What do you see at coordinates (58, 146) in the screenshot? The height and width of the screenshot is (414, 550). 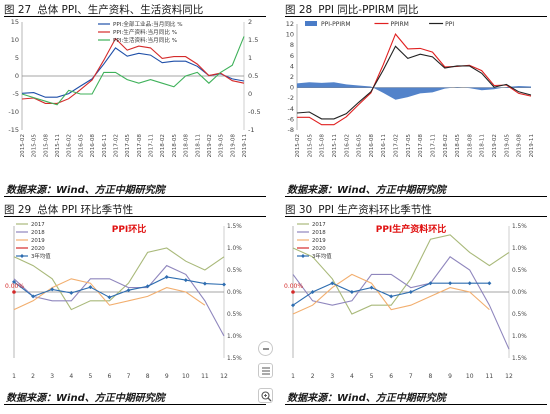 I see `x-tick-label: 2015-11` at bounding box center [58, 146].